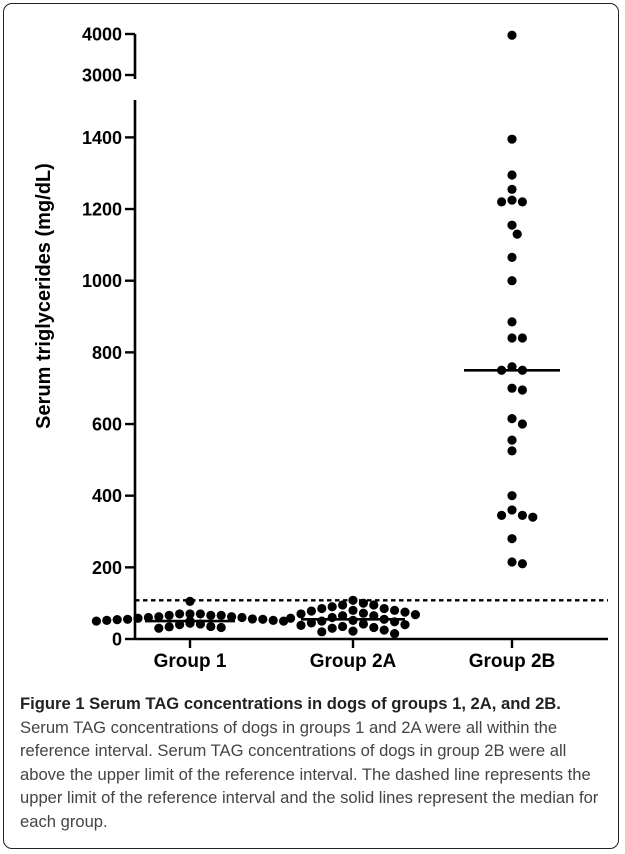 The height and width of the screenshot is (854, 625). Describe the element at coordinates (44, 296) in the screenshot. I see `y-axis-label: Serum triglycerides (mg/dL)` at that location.